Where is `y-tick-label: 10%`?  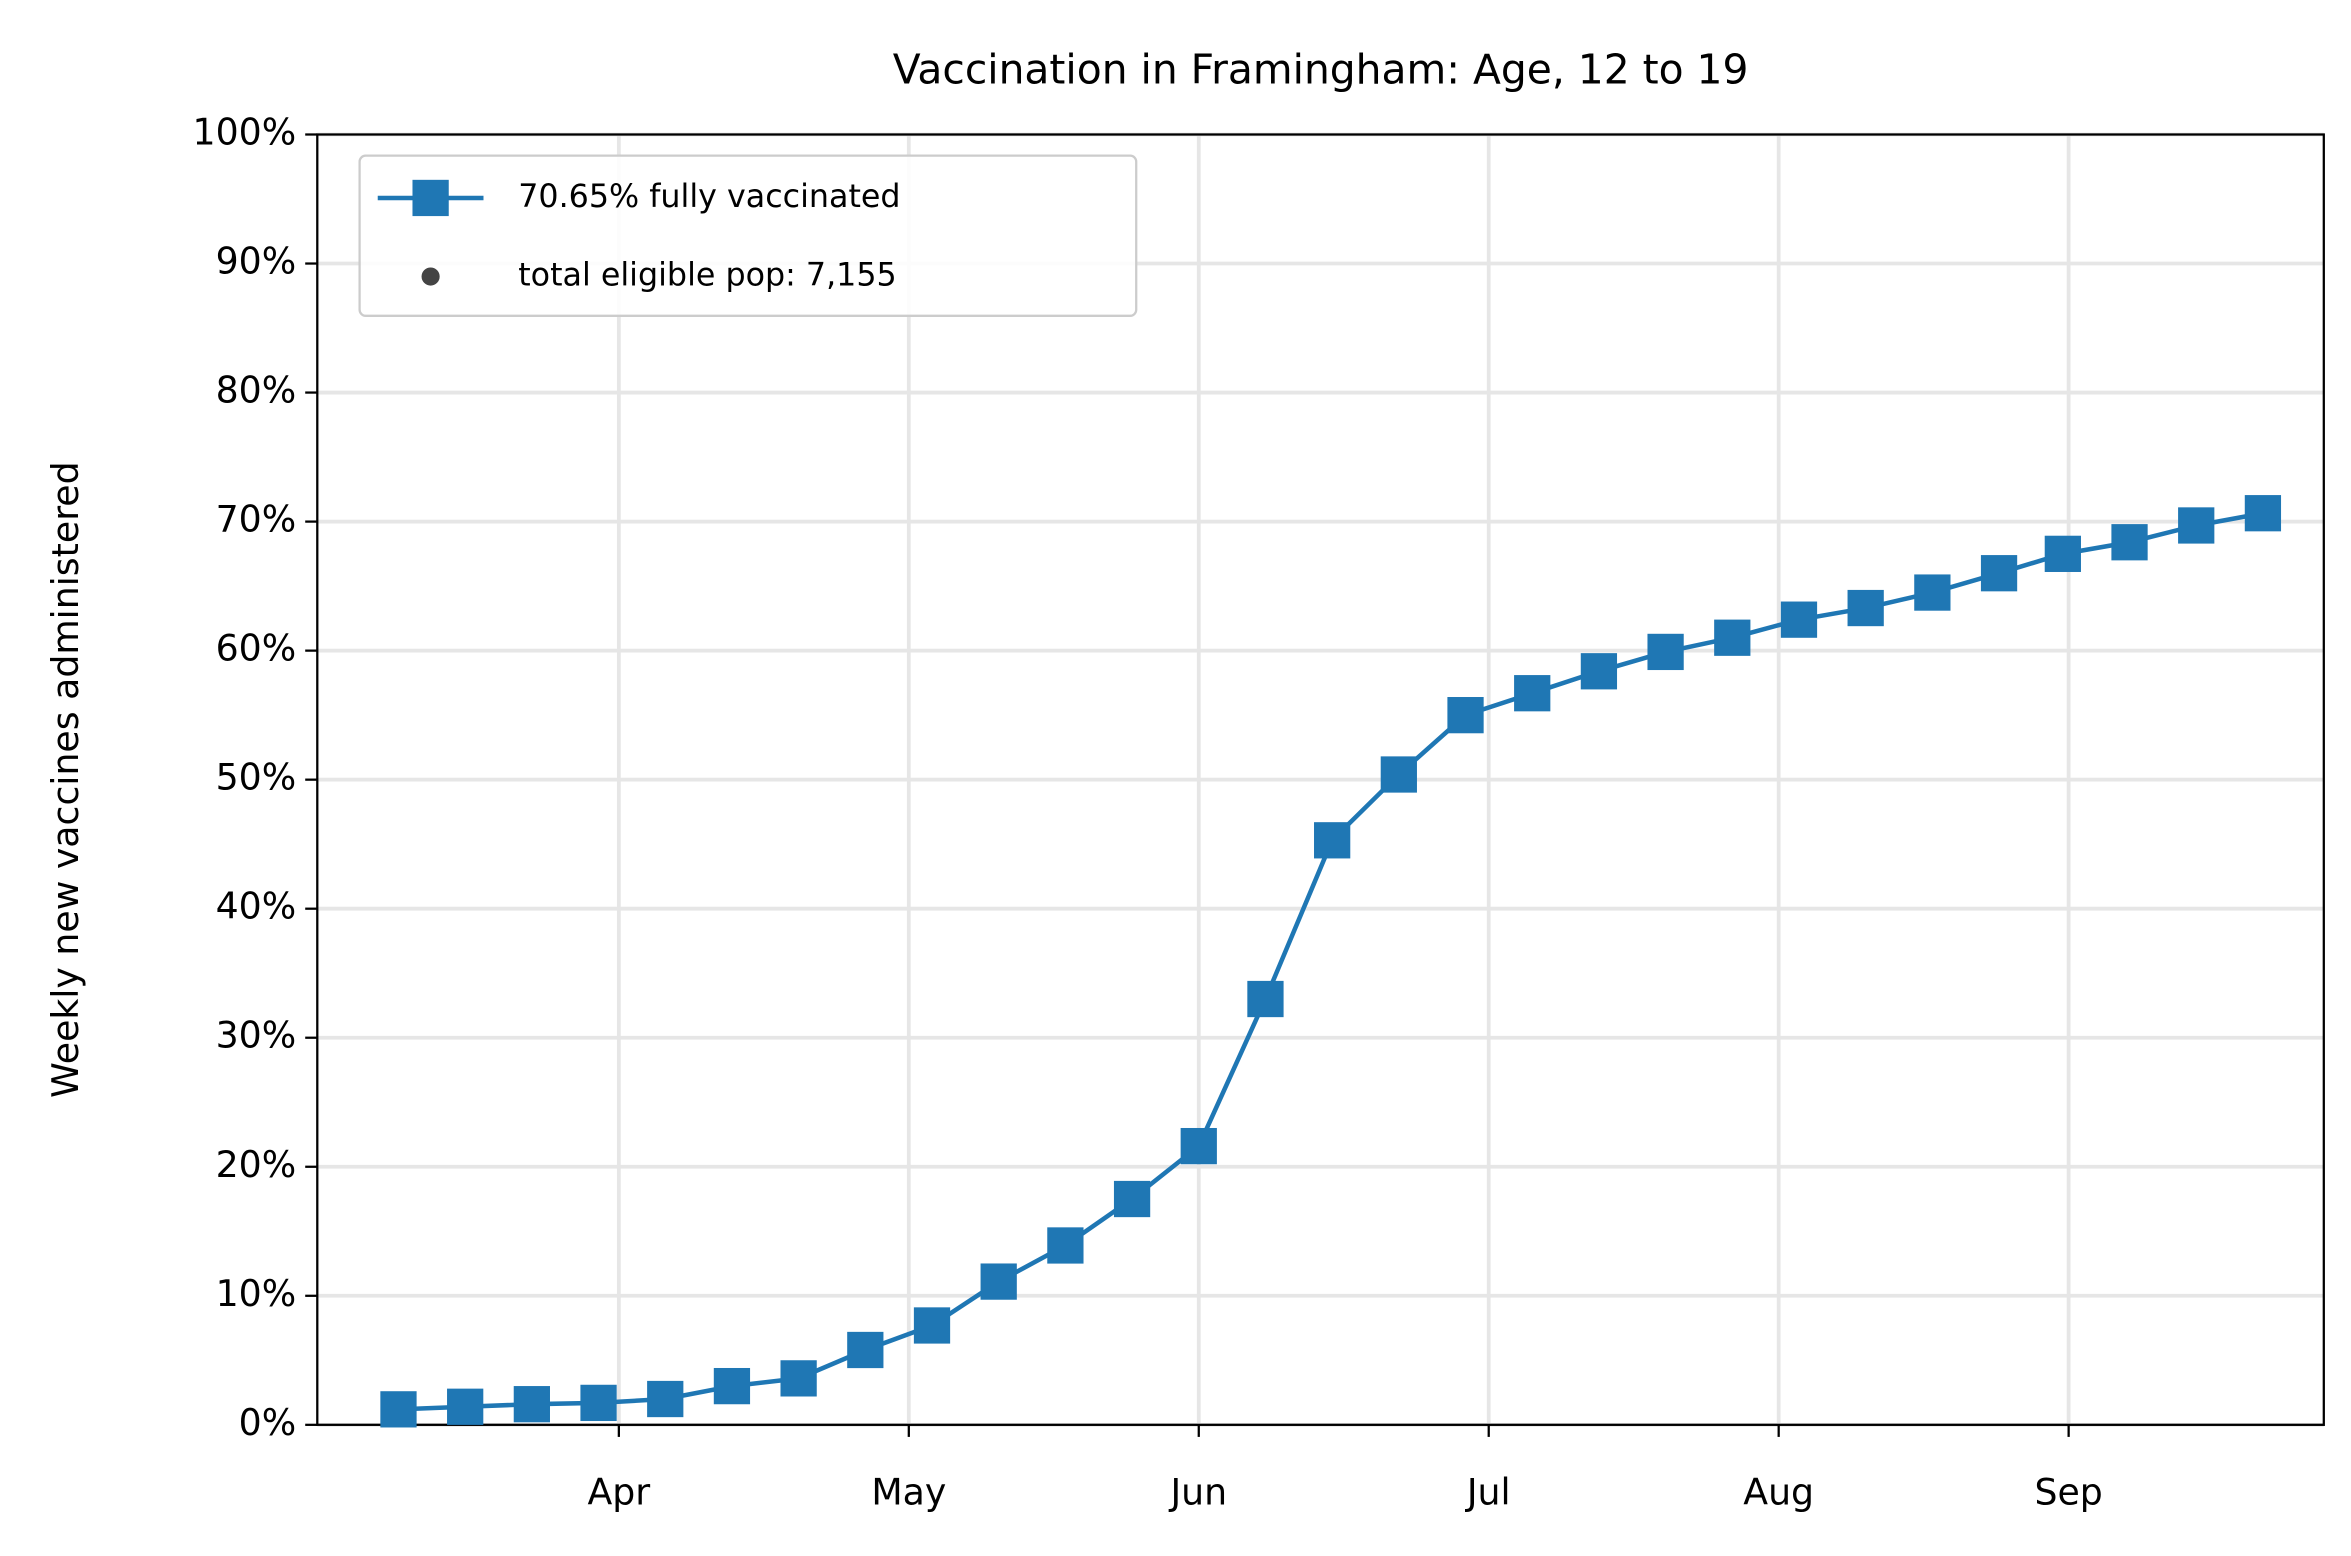
y-tick-label: 10% is located at coordinates (256, 1293).